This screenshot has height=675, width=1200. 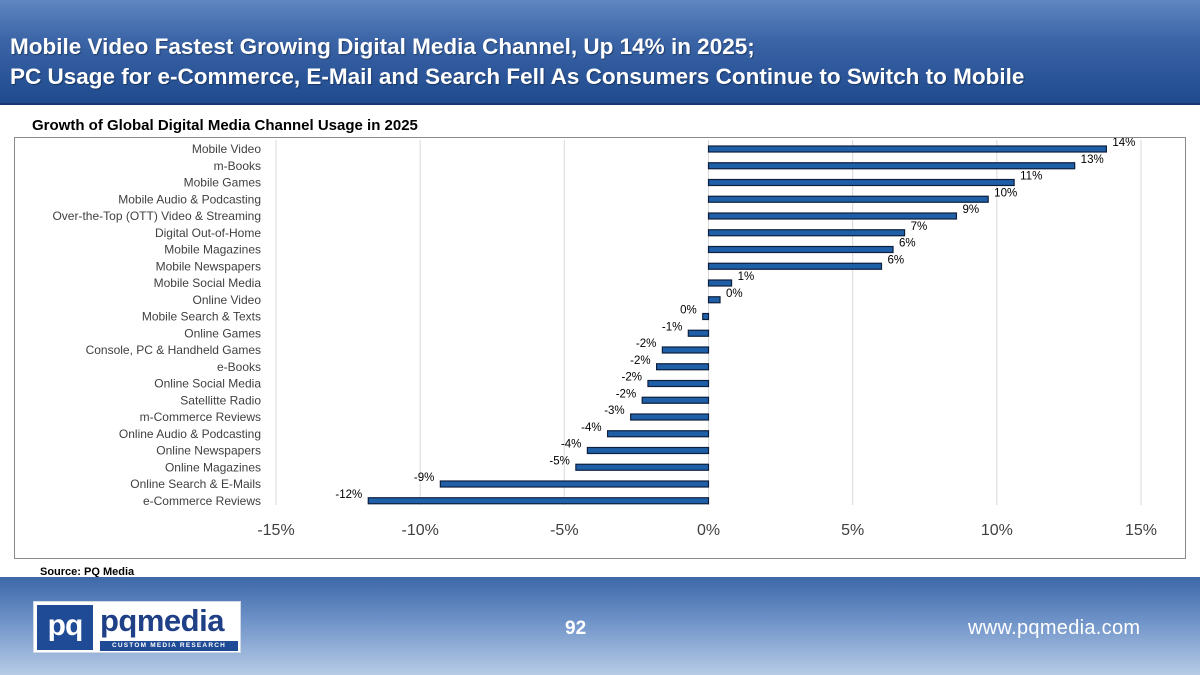 I want to click on data-label: -1%, so click(x=672, y=327).